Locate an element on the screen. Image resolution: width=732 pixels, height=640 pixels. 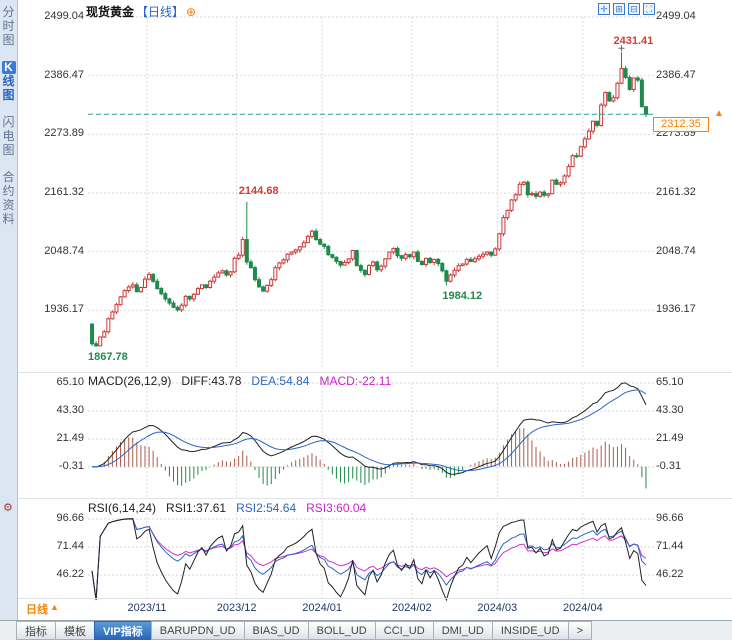
sidebar-item-lightning-chart: 闪电图 is located at coordinates (8, 136).